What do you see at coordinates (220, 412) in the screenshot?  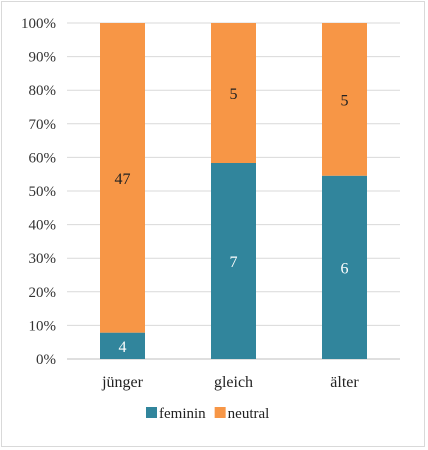 I see `legend-swatch-neutral` at bounding box center [220, 412].